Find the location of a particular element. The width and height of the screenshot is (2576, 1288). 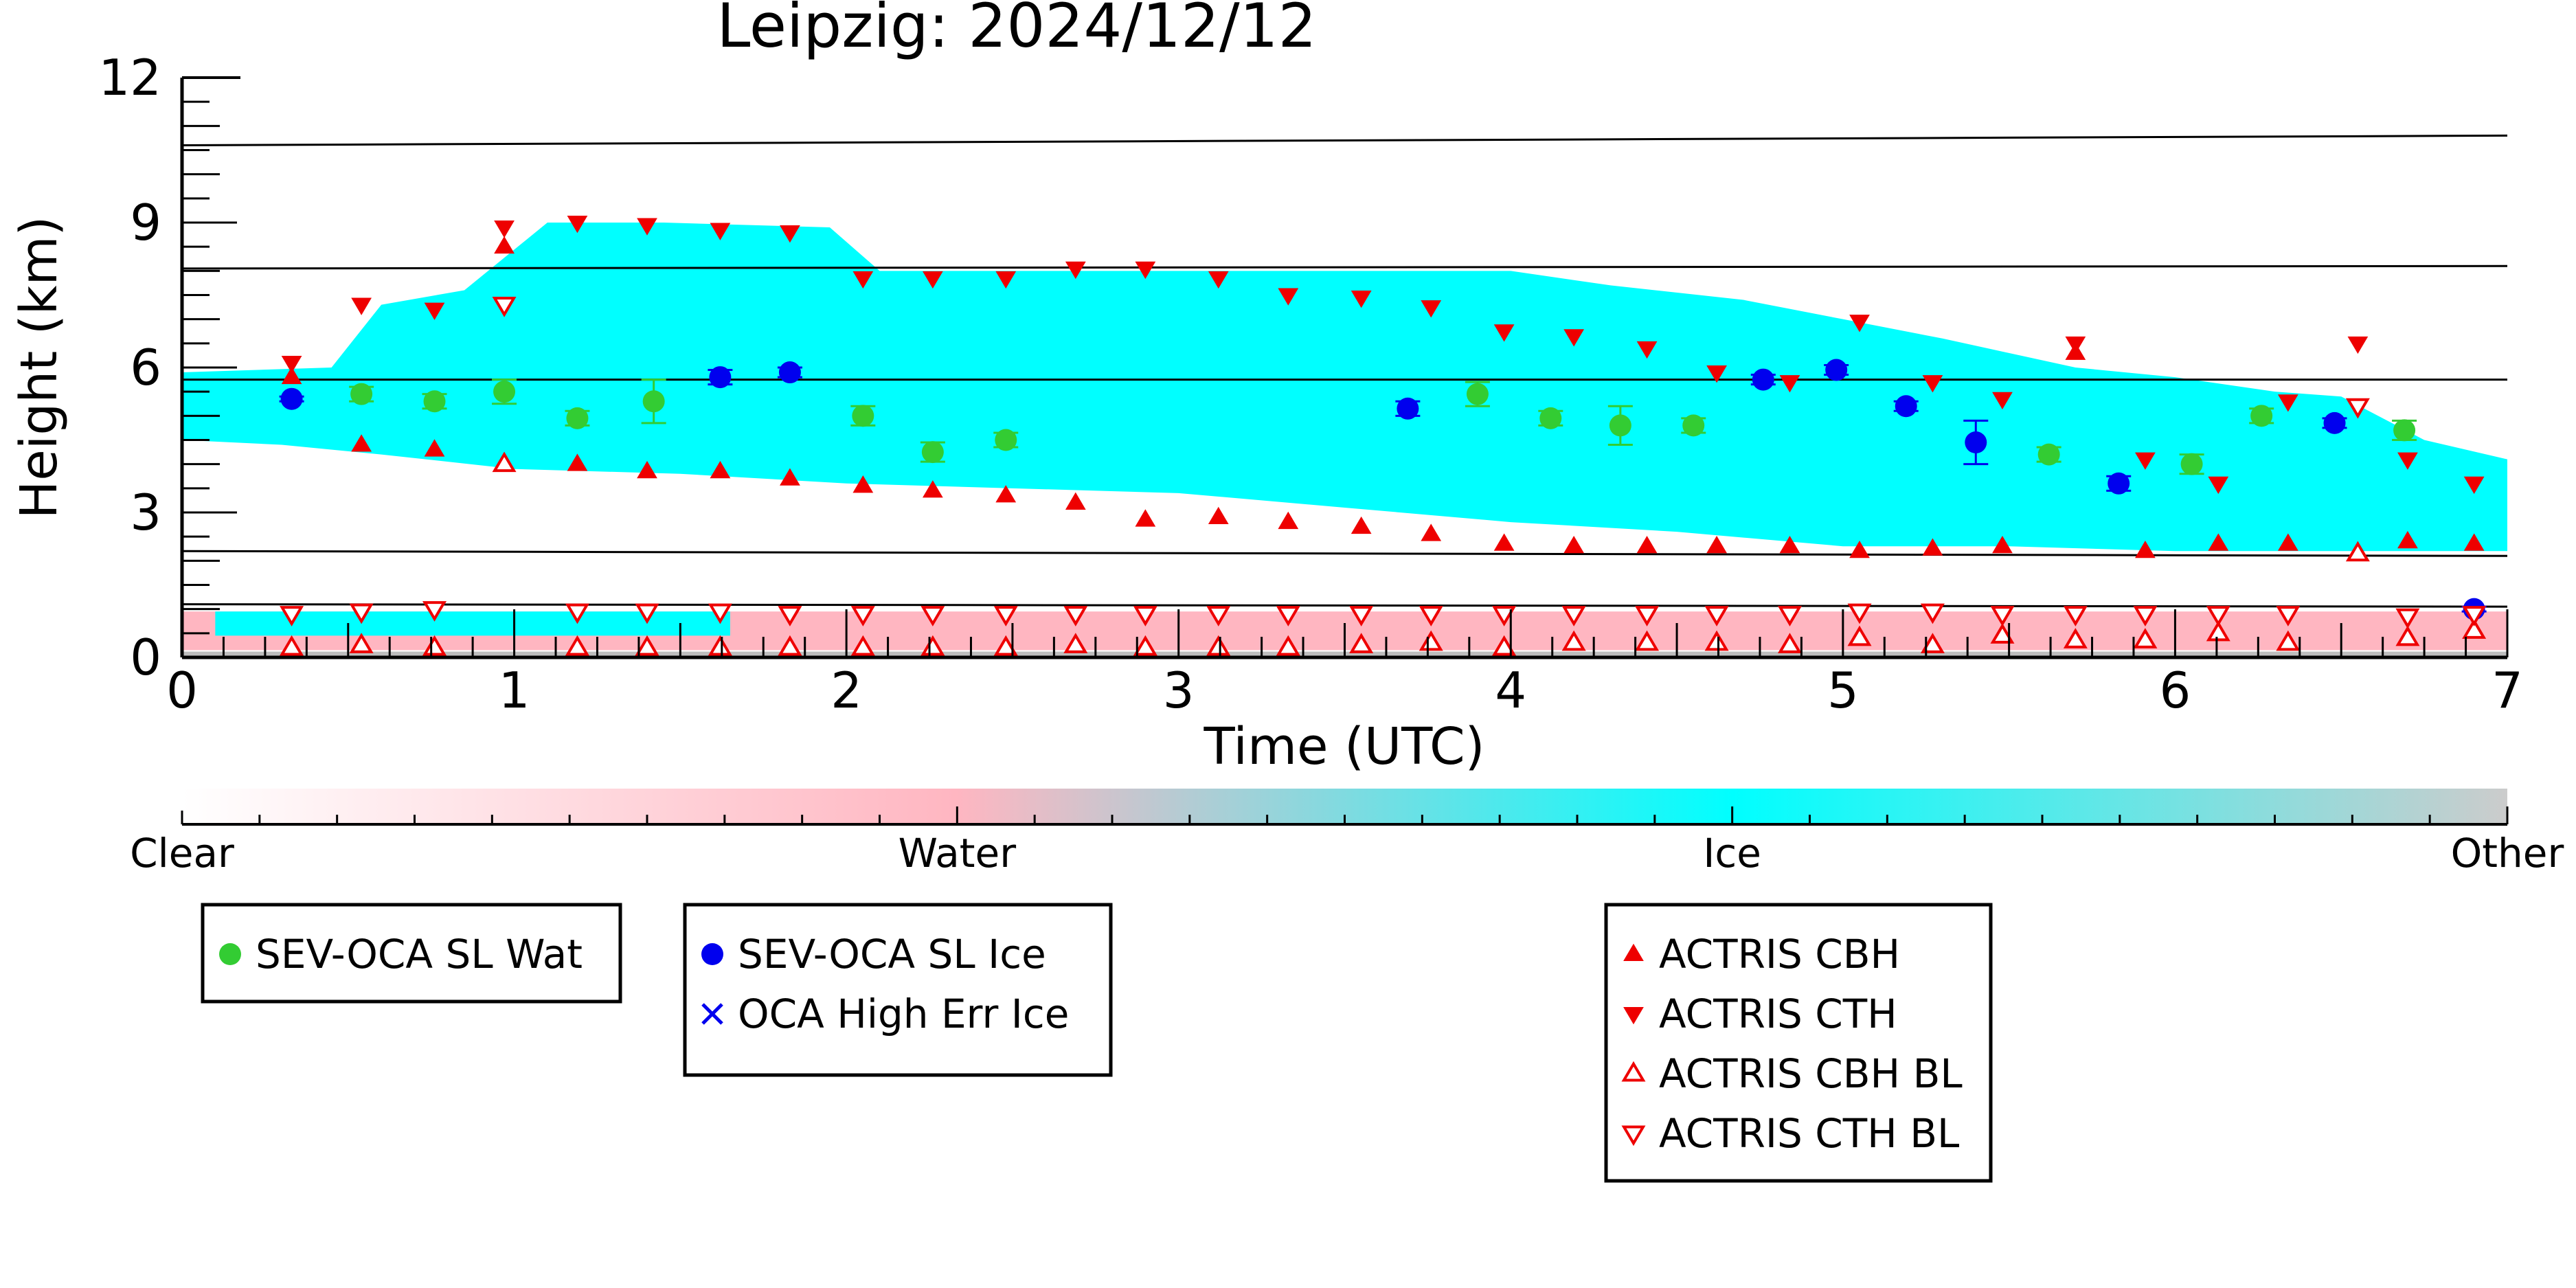

legend-item: SEV-OCA SL Wat is located at coordinates (401, 954).